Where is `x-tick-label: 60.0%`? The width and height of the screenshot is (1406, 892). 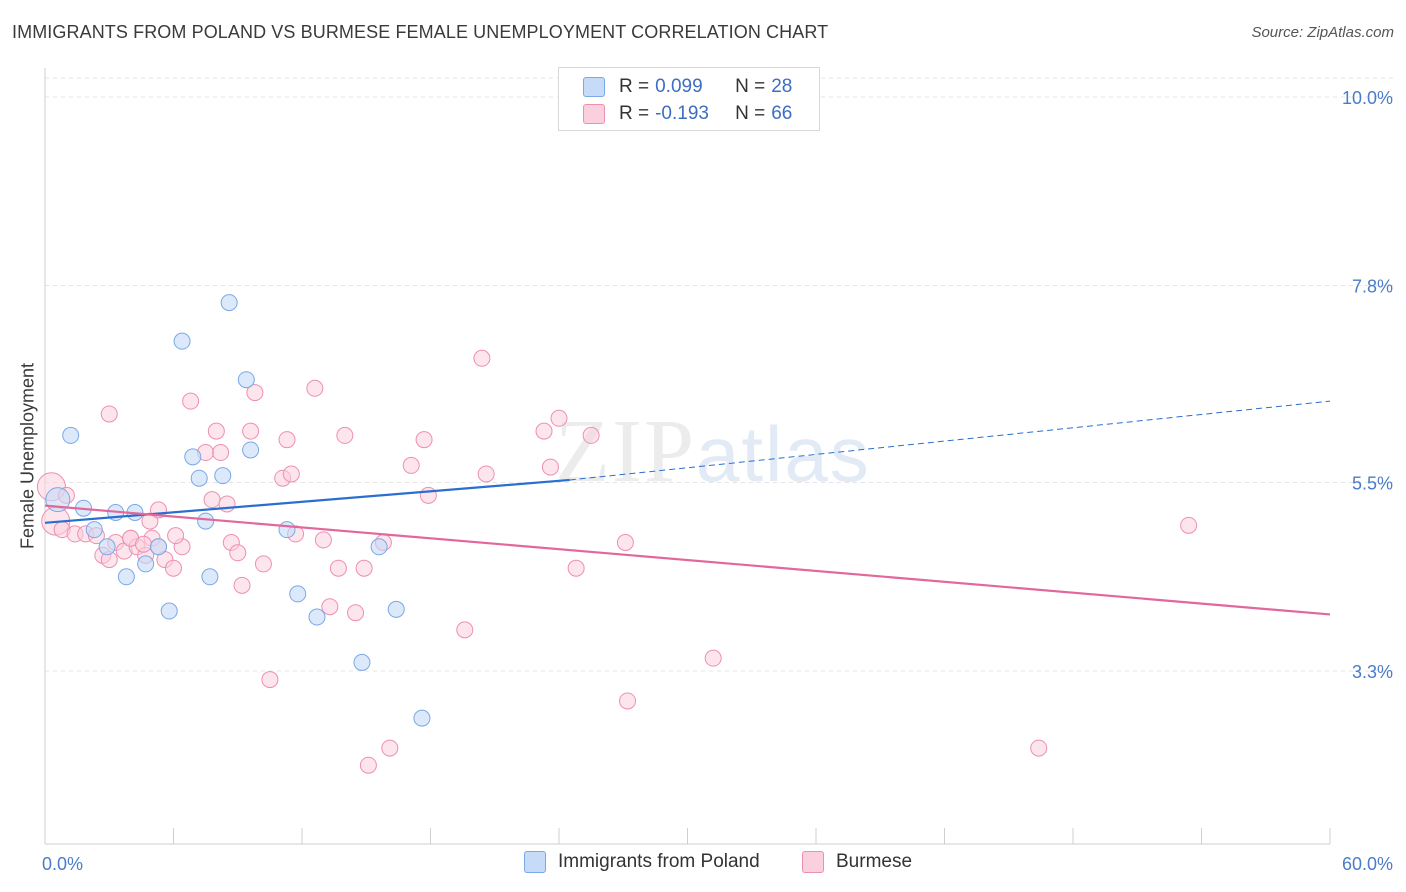 x-tick-label: 60.0% is located at coordinates (1367, 864).